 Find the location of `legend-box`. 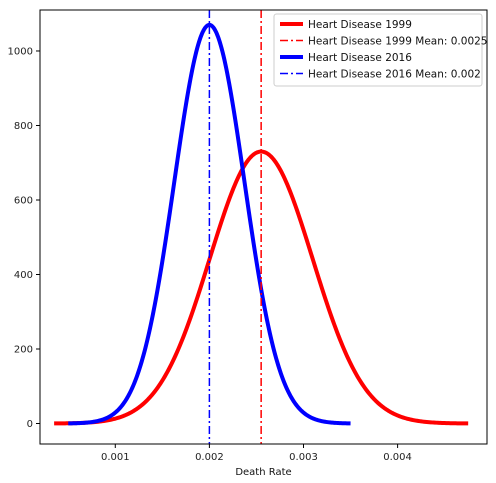

legend-box is located at coordinates (378, 50).